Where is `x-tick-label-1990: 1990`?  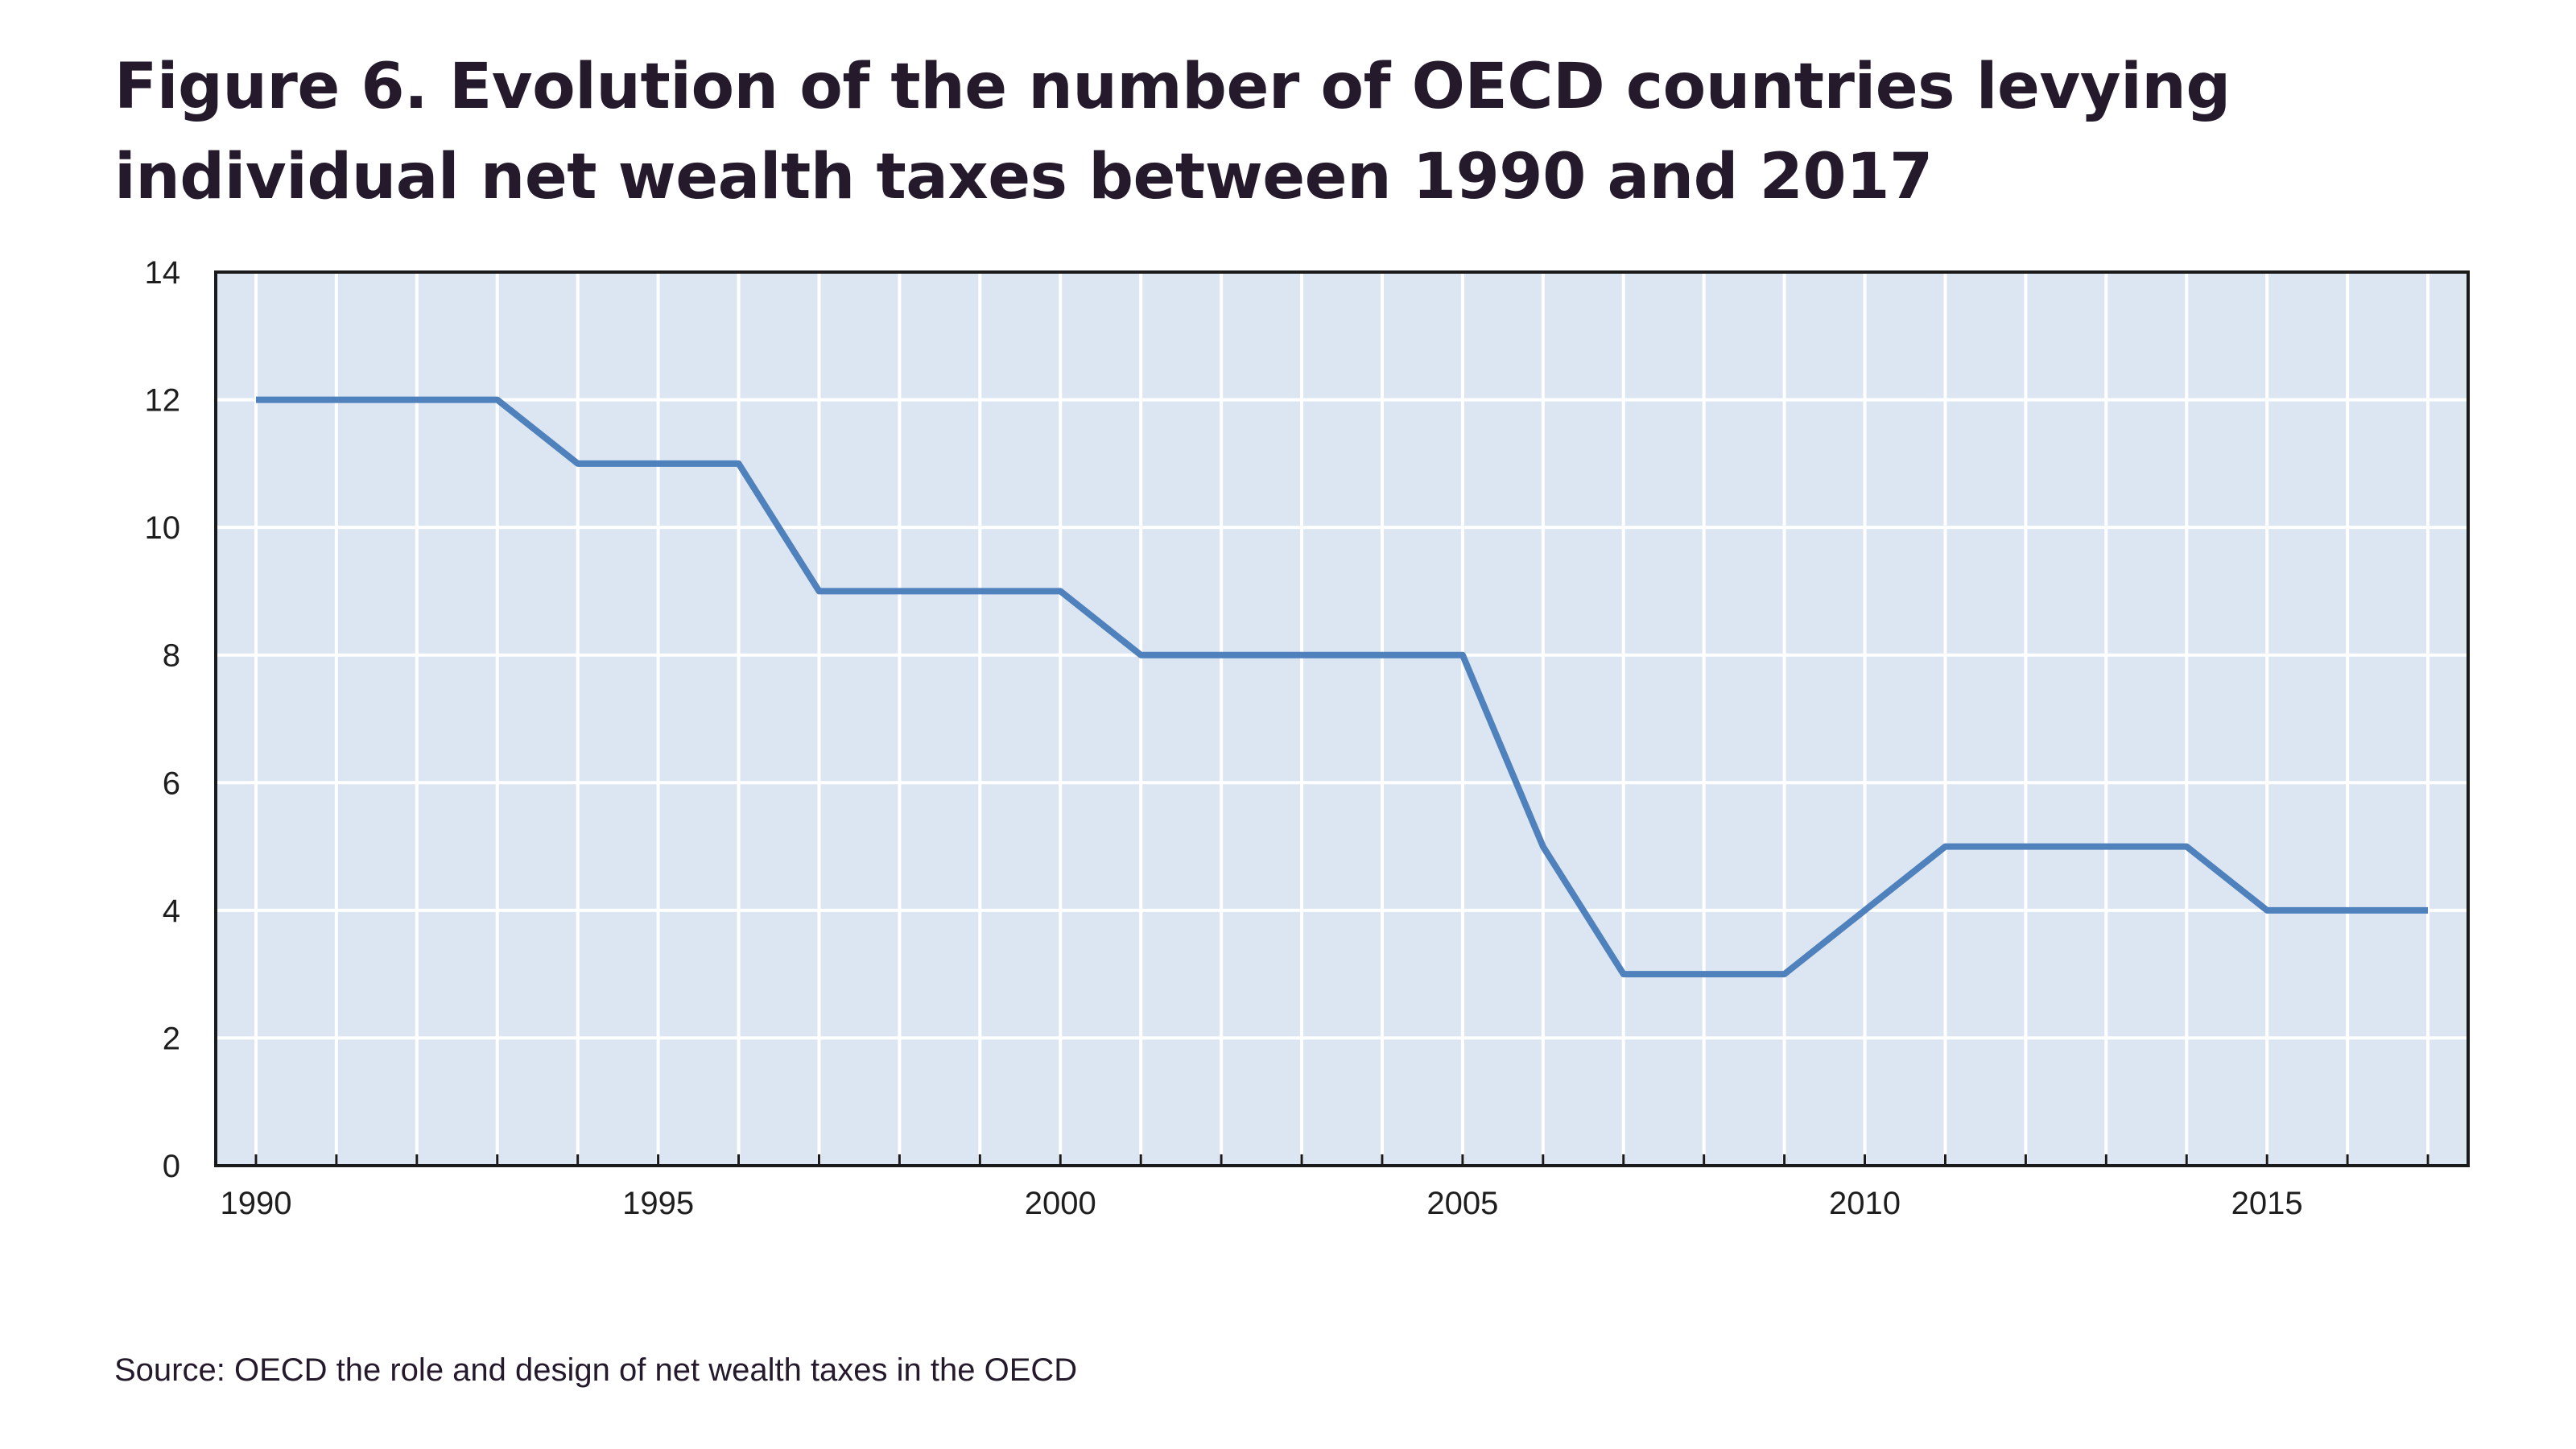 x-tick-label-1990: 1990 is located at coordinates (255, 1203).